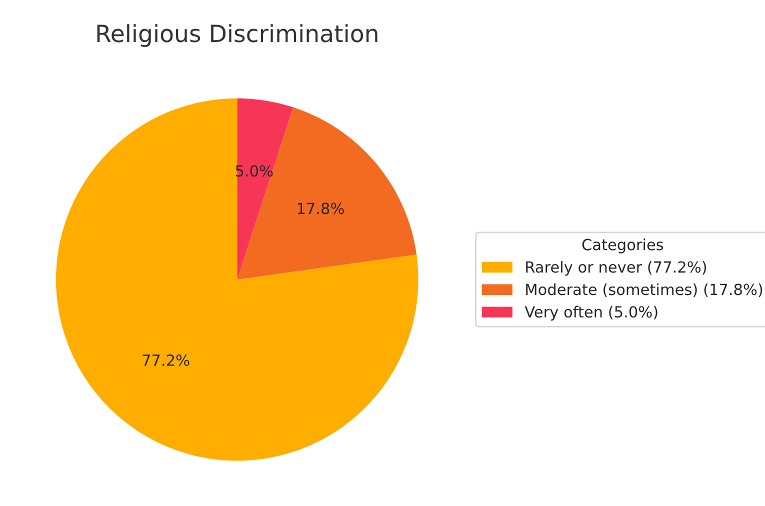 Image resolution: width=765 pixels, height=506 pixels. I want to click on data-label: 17.8%, so click(321, 208).